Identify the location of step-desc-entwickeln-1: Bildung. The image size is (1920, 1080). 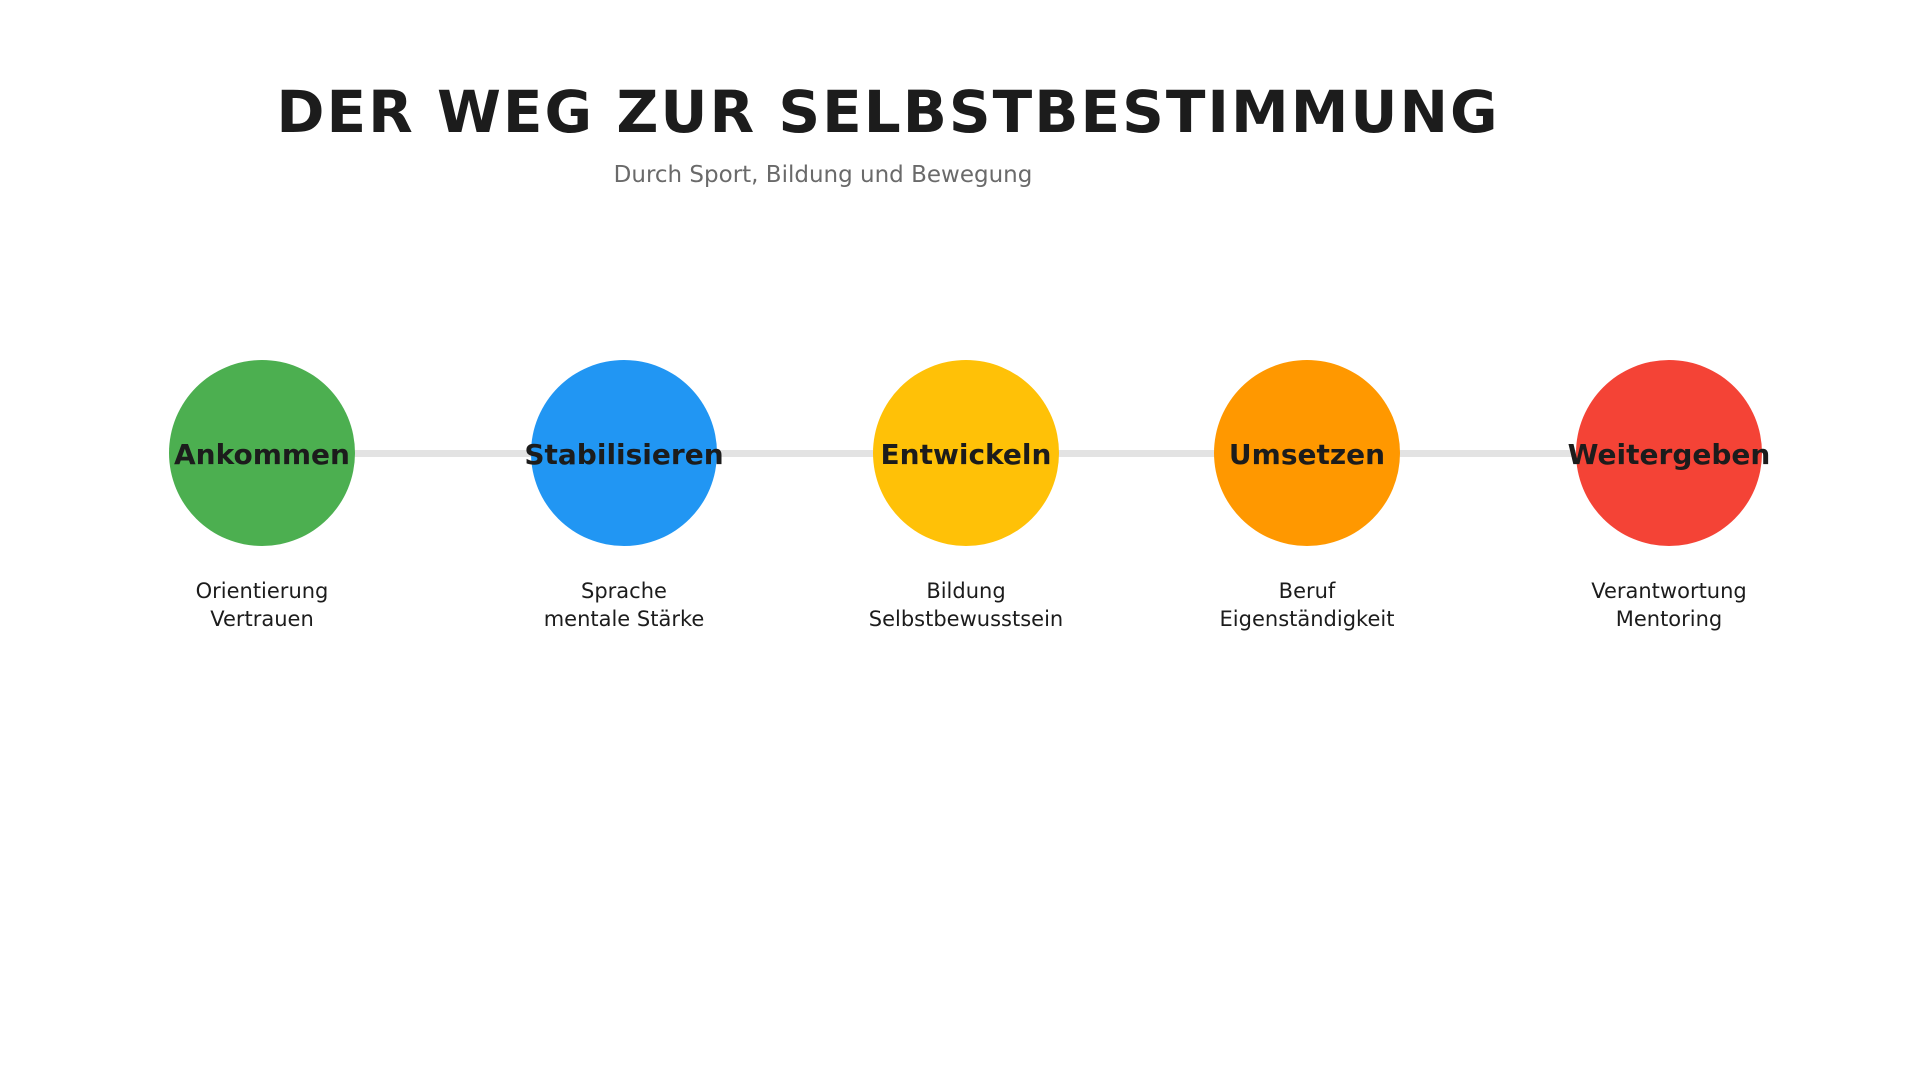
(966, 591).